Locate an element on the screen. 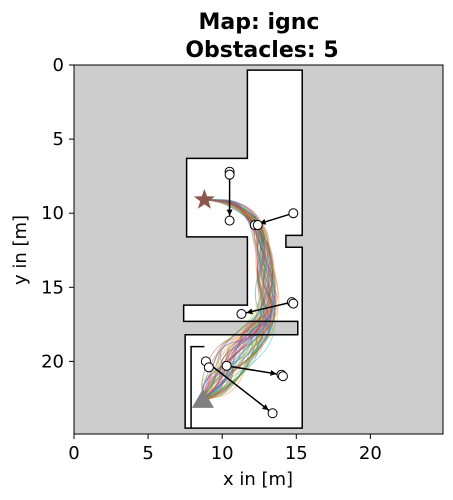 The height and width of the screenshot is (500, 453). y-axis-ticks: 0 5 10 15 20 is located at coordinates (57, 213).